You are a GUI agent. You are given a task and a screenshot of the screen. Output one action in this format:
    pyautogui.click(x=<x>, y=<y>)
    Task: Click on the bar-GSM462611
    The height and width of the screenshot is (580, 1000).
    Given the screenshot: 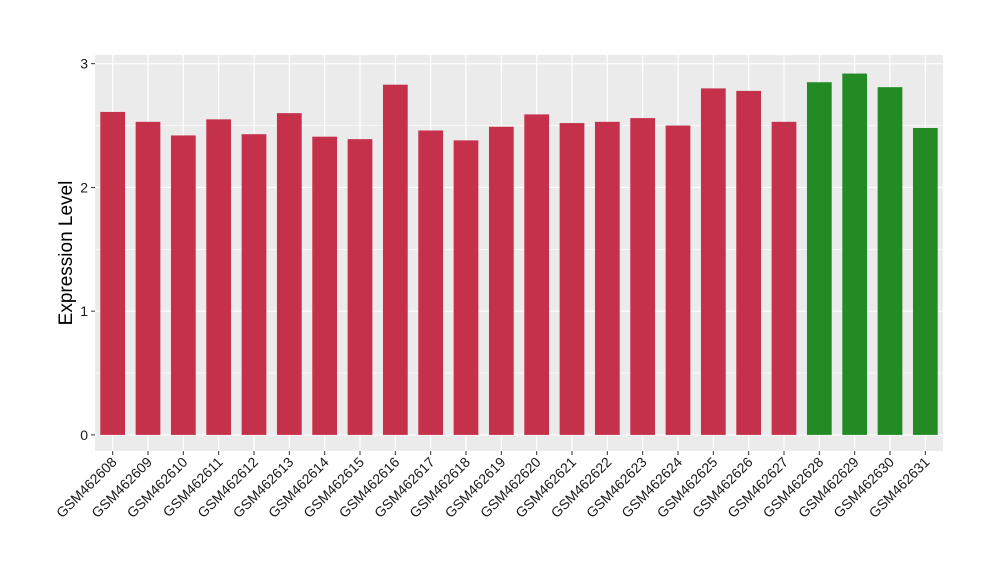 What is the action you would take?
    pyautogui.click(x=219, y=277)
    